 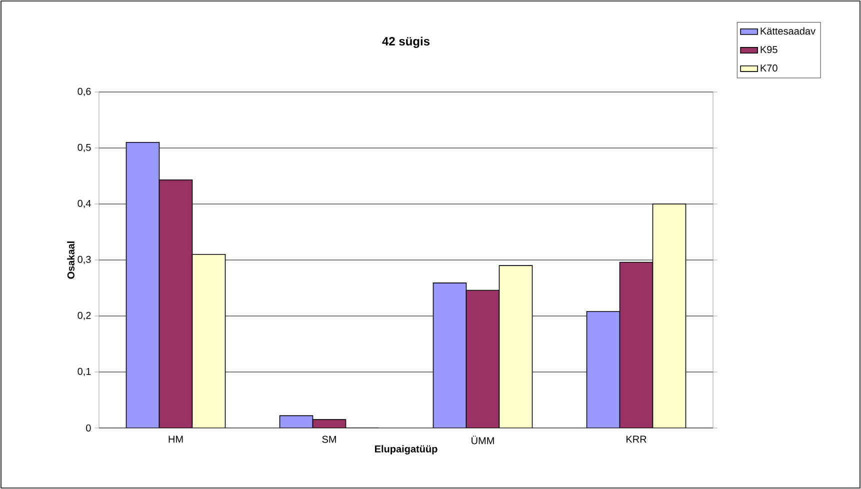 What do you see at coordinates (769, 68) in the screenshot?
I see `legend-label: K70` at bounding box center [769, 68].